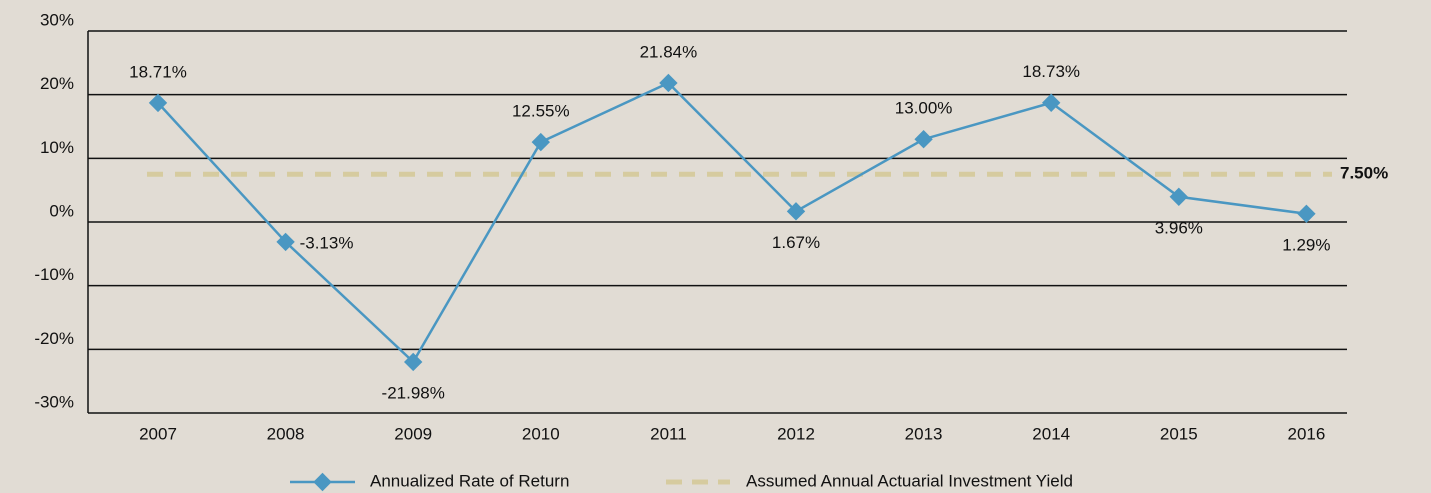  What do you see at coordinates (158, 433) in the screenshot?
I see `x-tick-label: 2007` at bounding box center [158, 433].